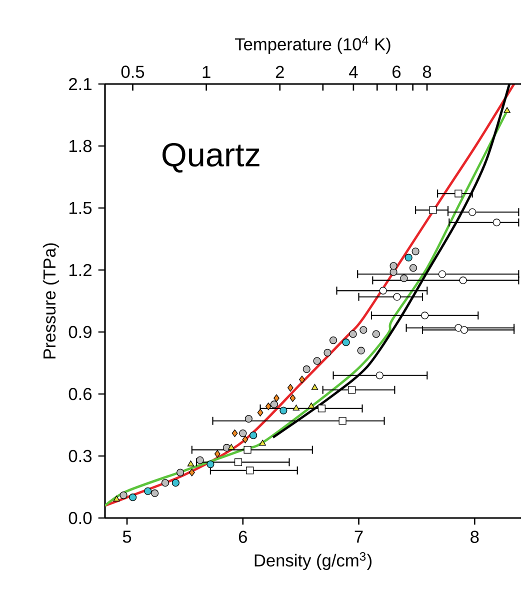  Describe the element at coordinates (396, 72) in the screenshot. I see `x2-tick-label: 6` at that location.